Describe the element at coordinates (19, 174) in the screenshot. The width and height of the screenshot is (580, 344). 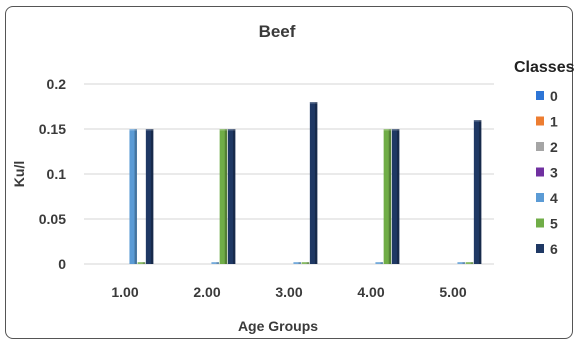
I see `y-axis-label: Ku/l` at that location.